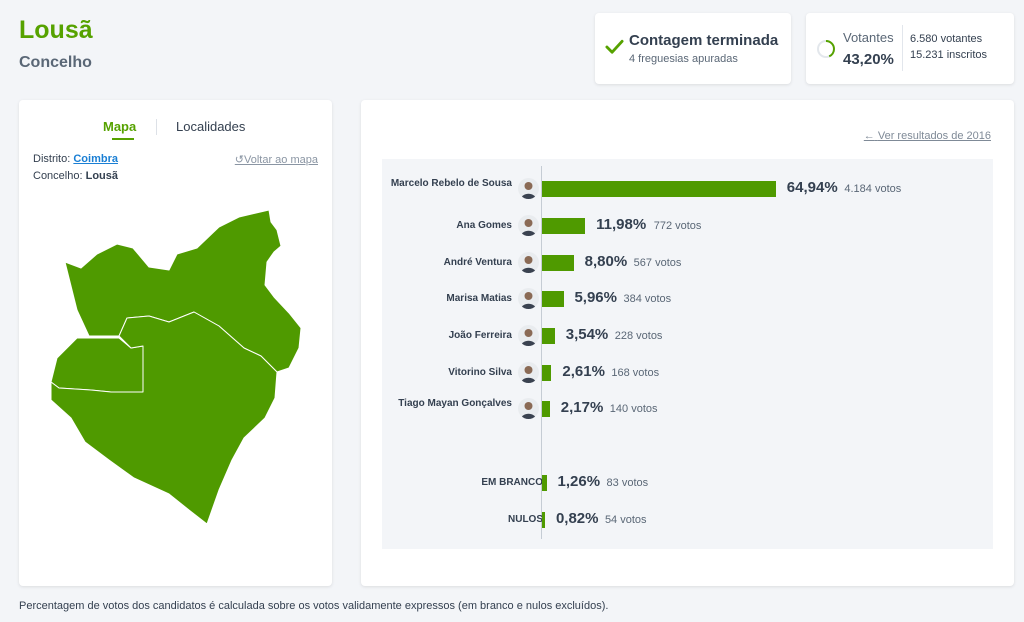 This screenshot has height=622, width=1024. I want to click on tab-localidades: Localidades, so click(211, 126).